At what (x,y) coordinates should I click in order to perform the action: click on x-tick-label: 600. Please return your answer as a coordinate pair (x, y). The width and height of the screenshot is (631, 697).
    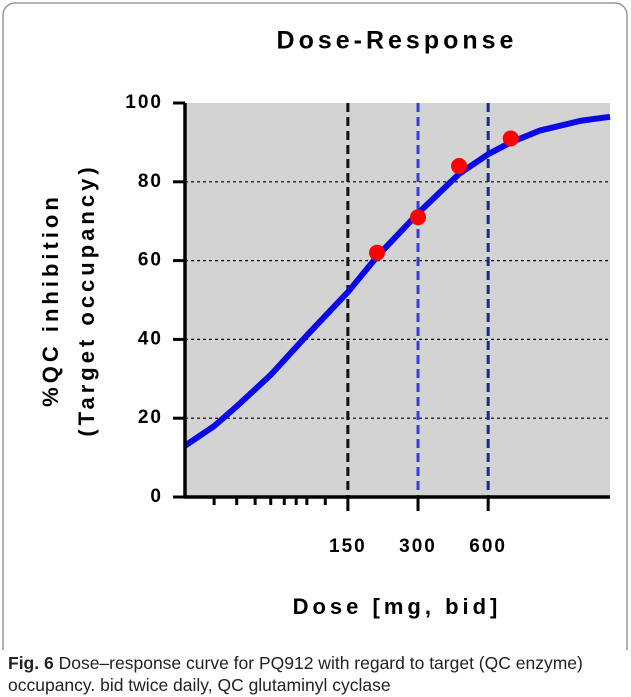
    Looking at the image, I should click on (488, 546).